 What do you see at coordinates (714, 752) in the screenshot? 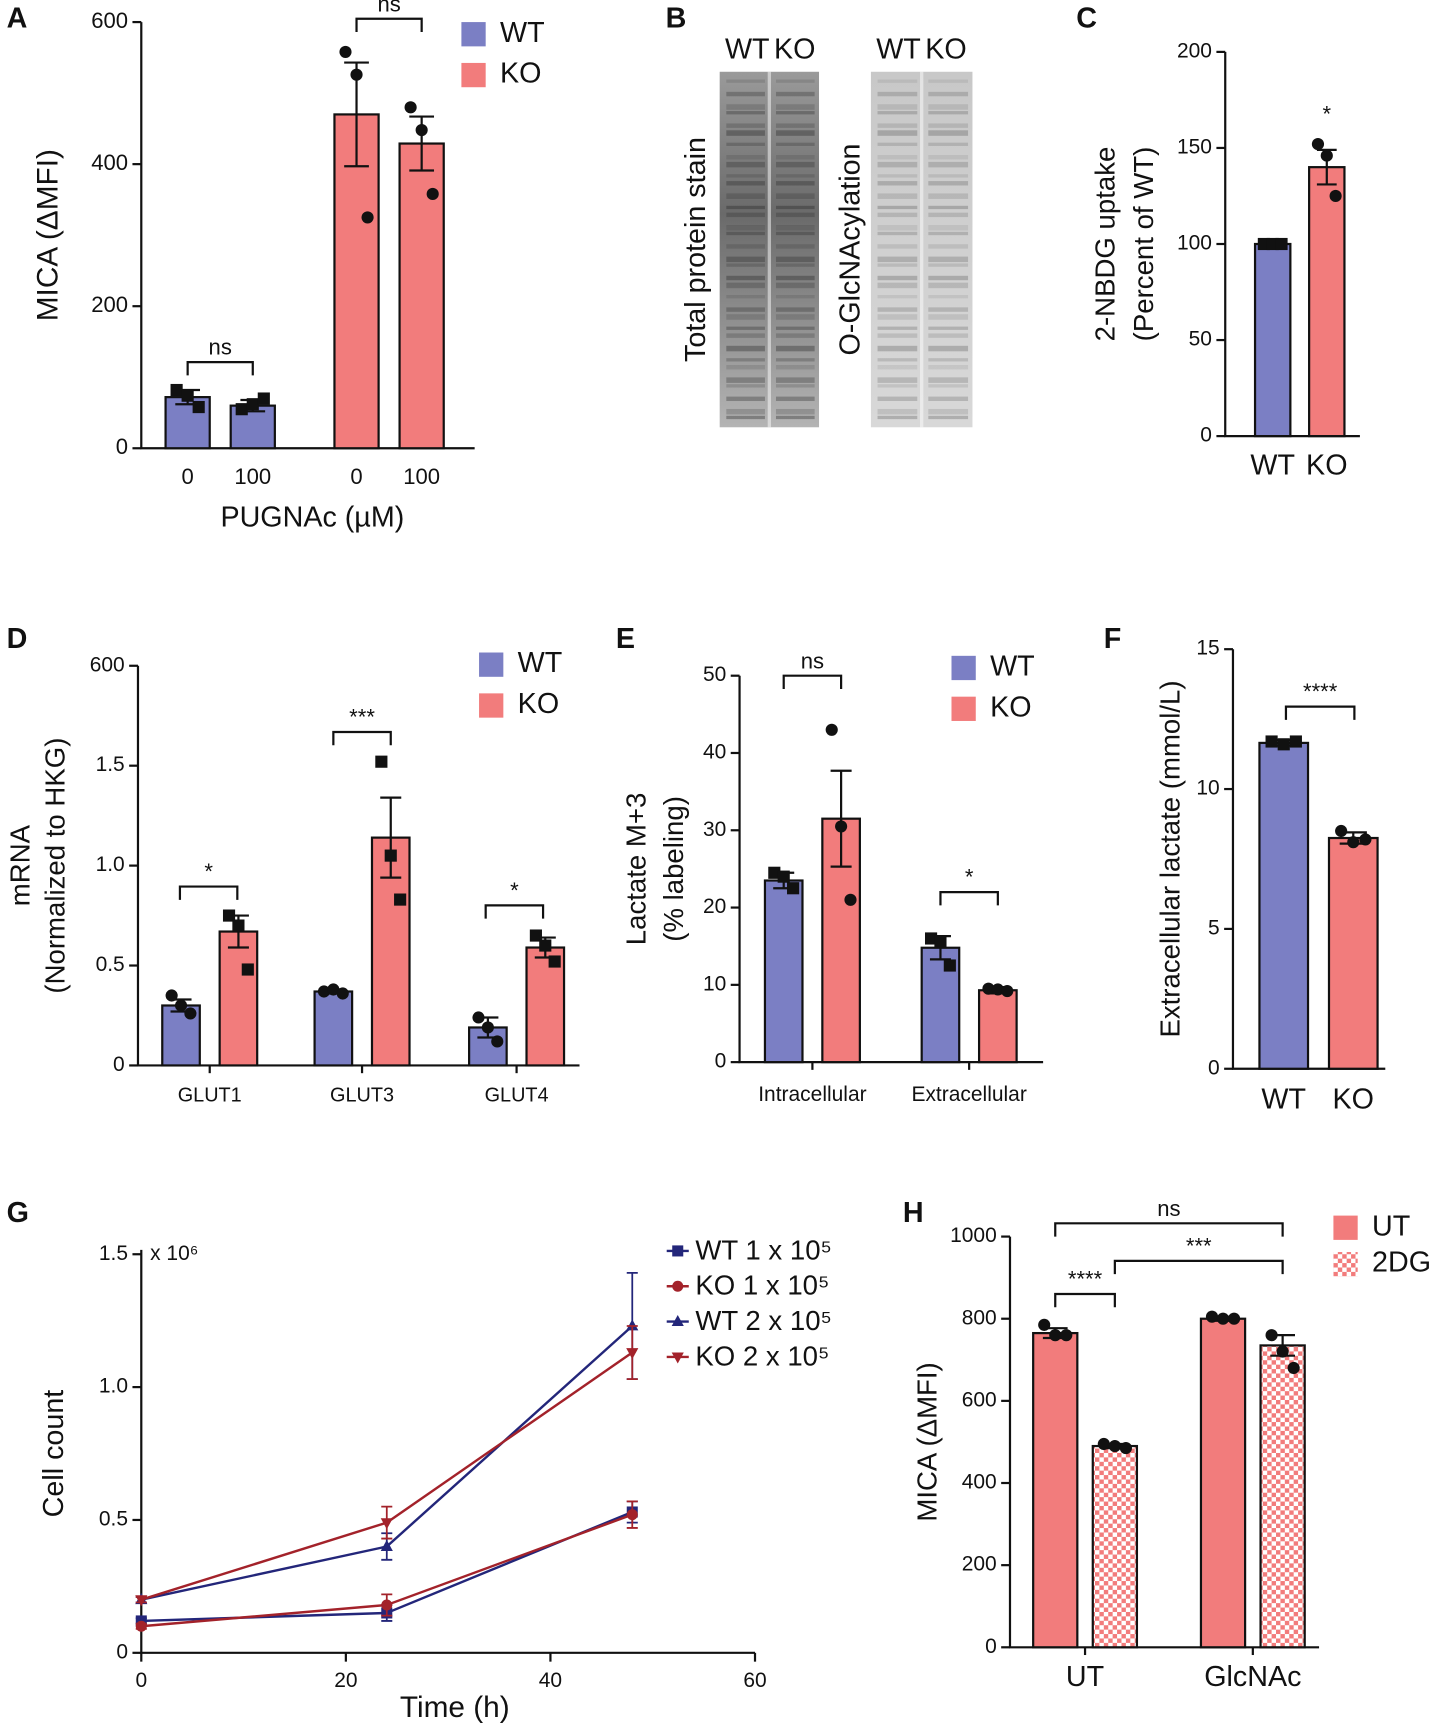
I see `y-tick-label: 40` at bounding box center [714, 752].